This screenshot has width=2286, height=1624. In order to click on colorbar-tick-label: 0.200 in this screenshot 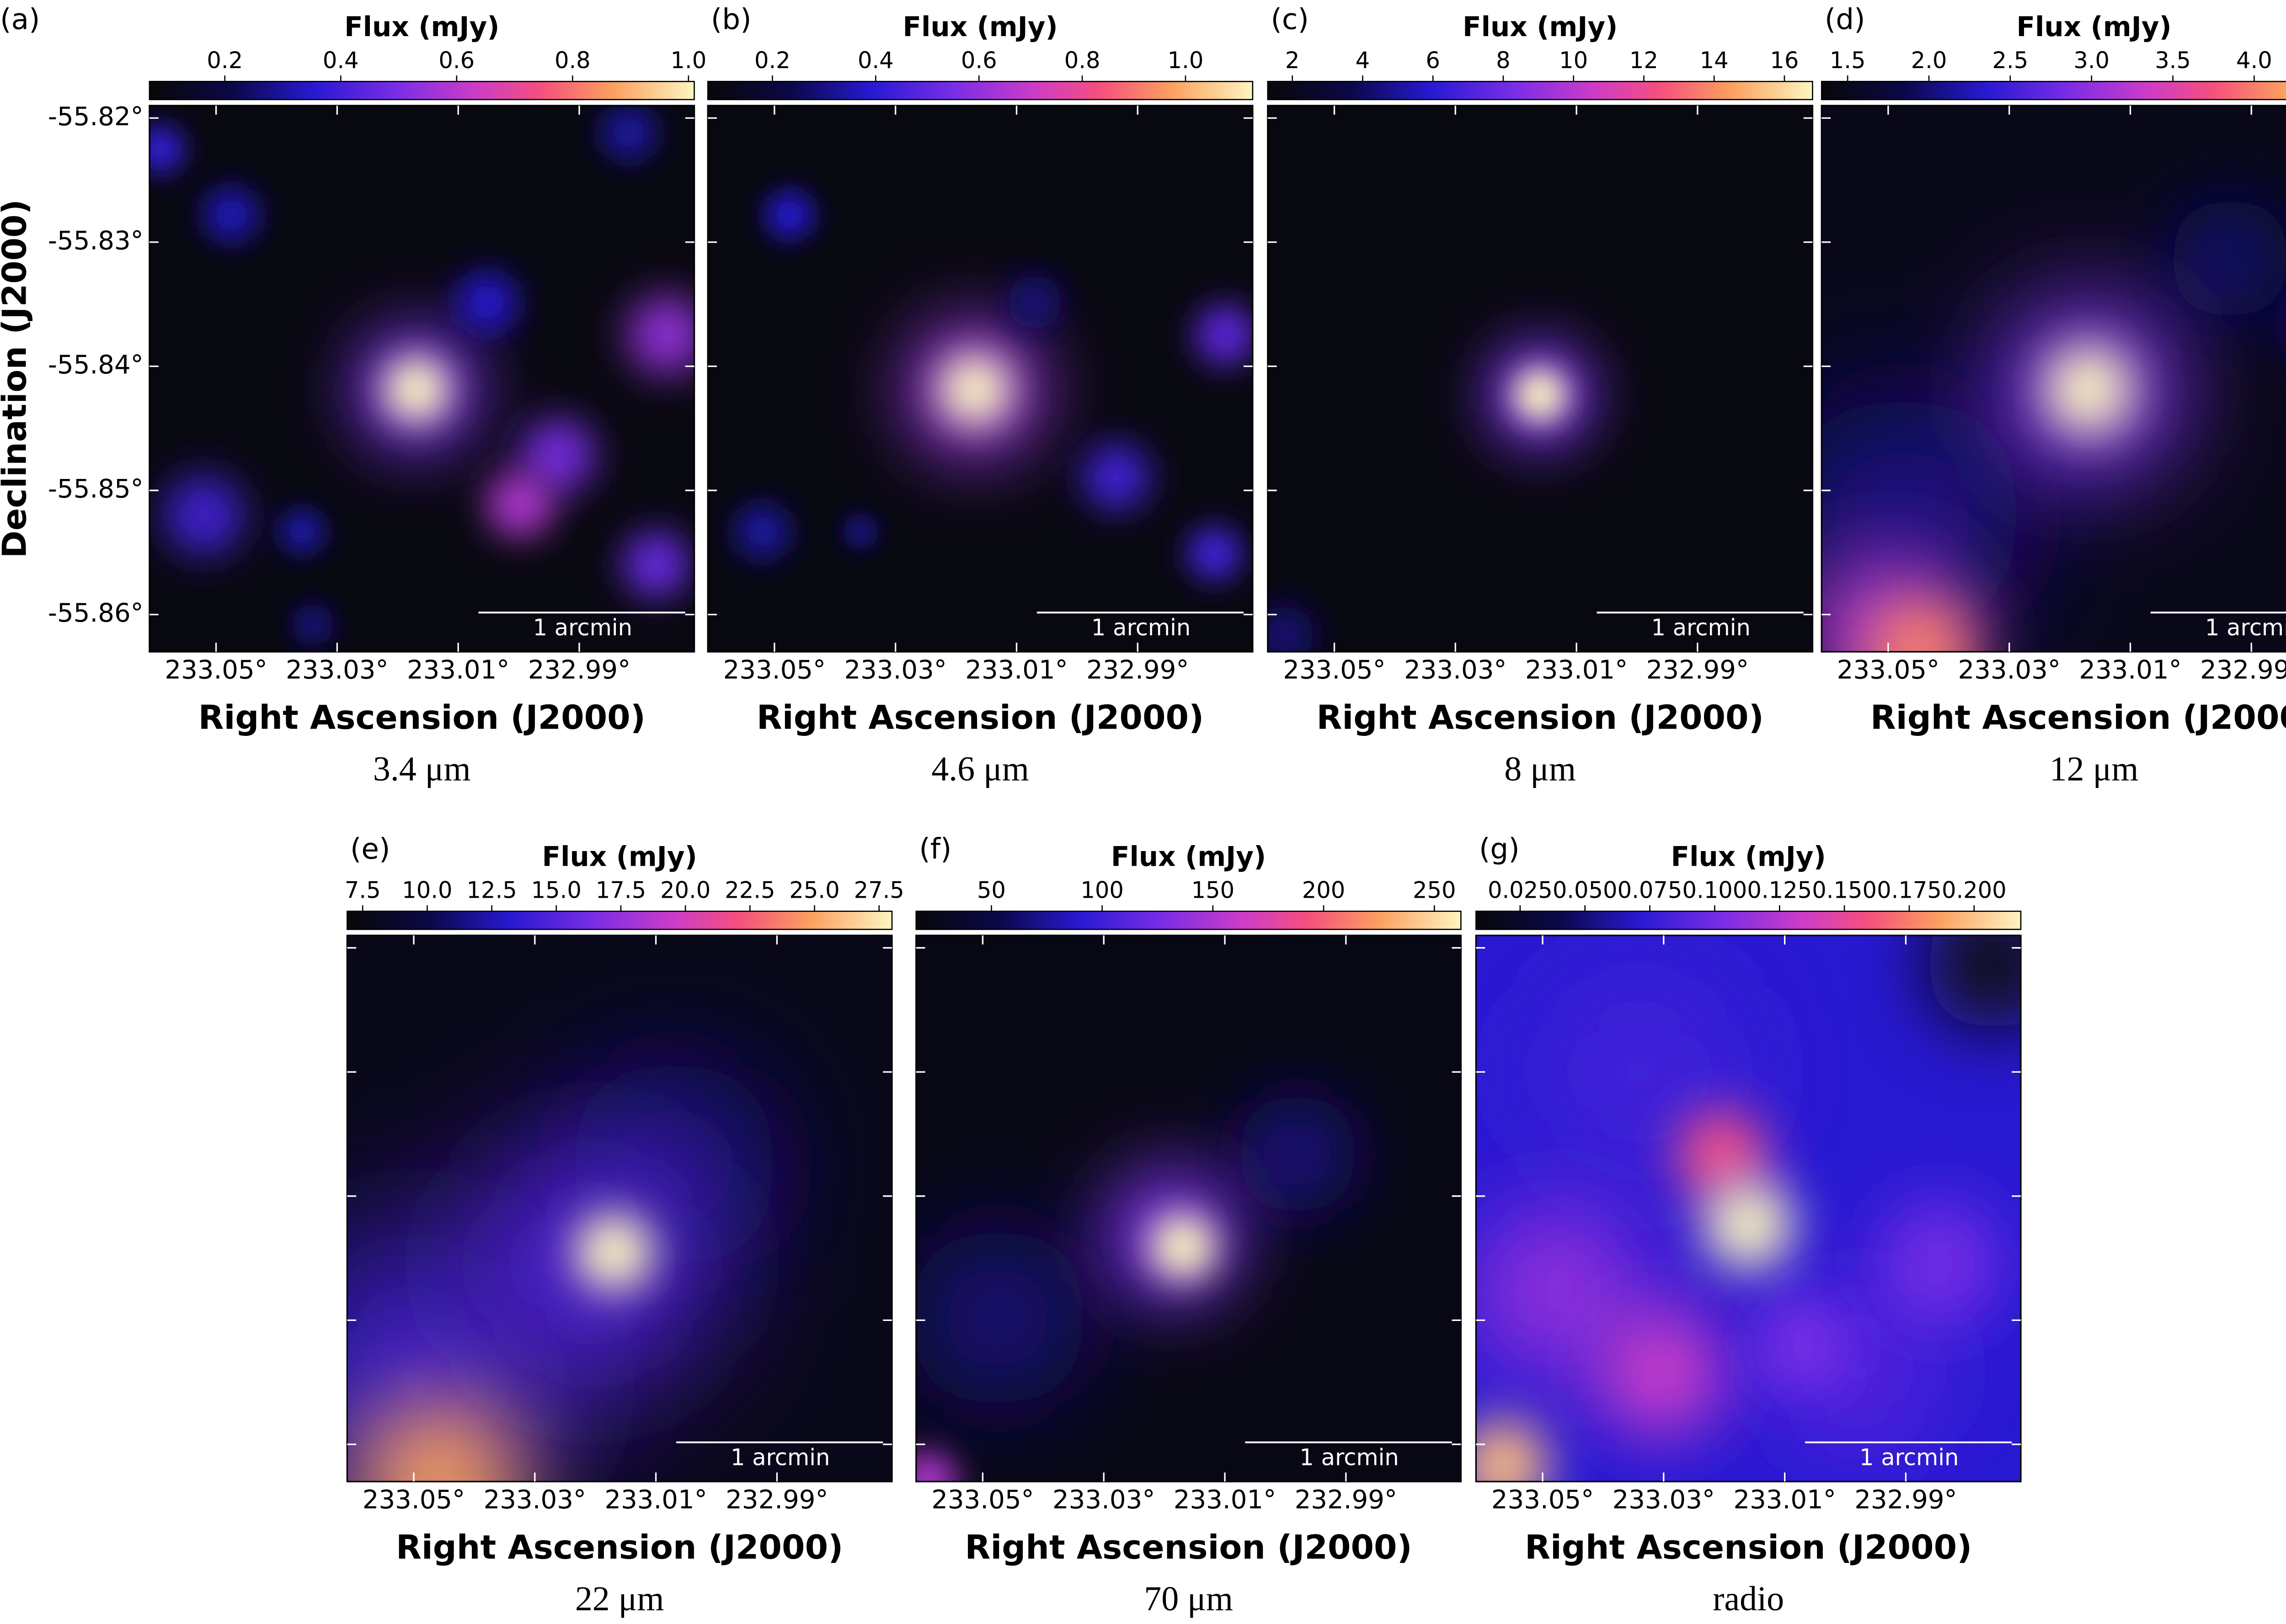, I will do `click(1974, 890)`.